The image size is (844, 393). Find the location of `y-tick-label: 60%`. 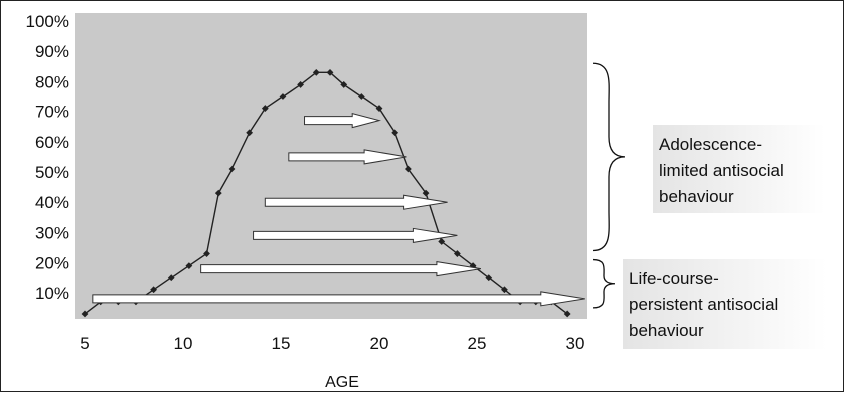

y-tick-label: 60% is located at coordinates (52, 142).